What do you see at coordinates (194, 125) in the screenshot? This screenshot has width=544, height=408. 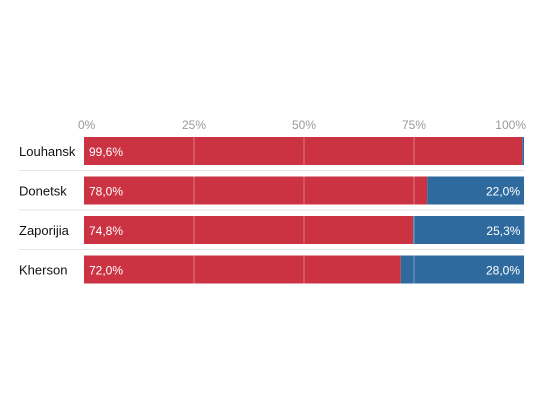 I see `x-tick-label: 25%` at bounding box center [194, 125].